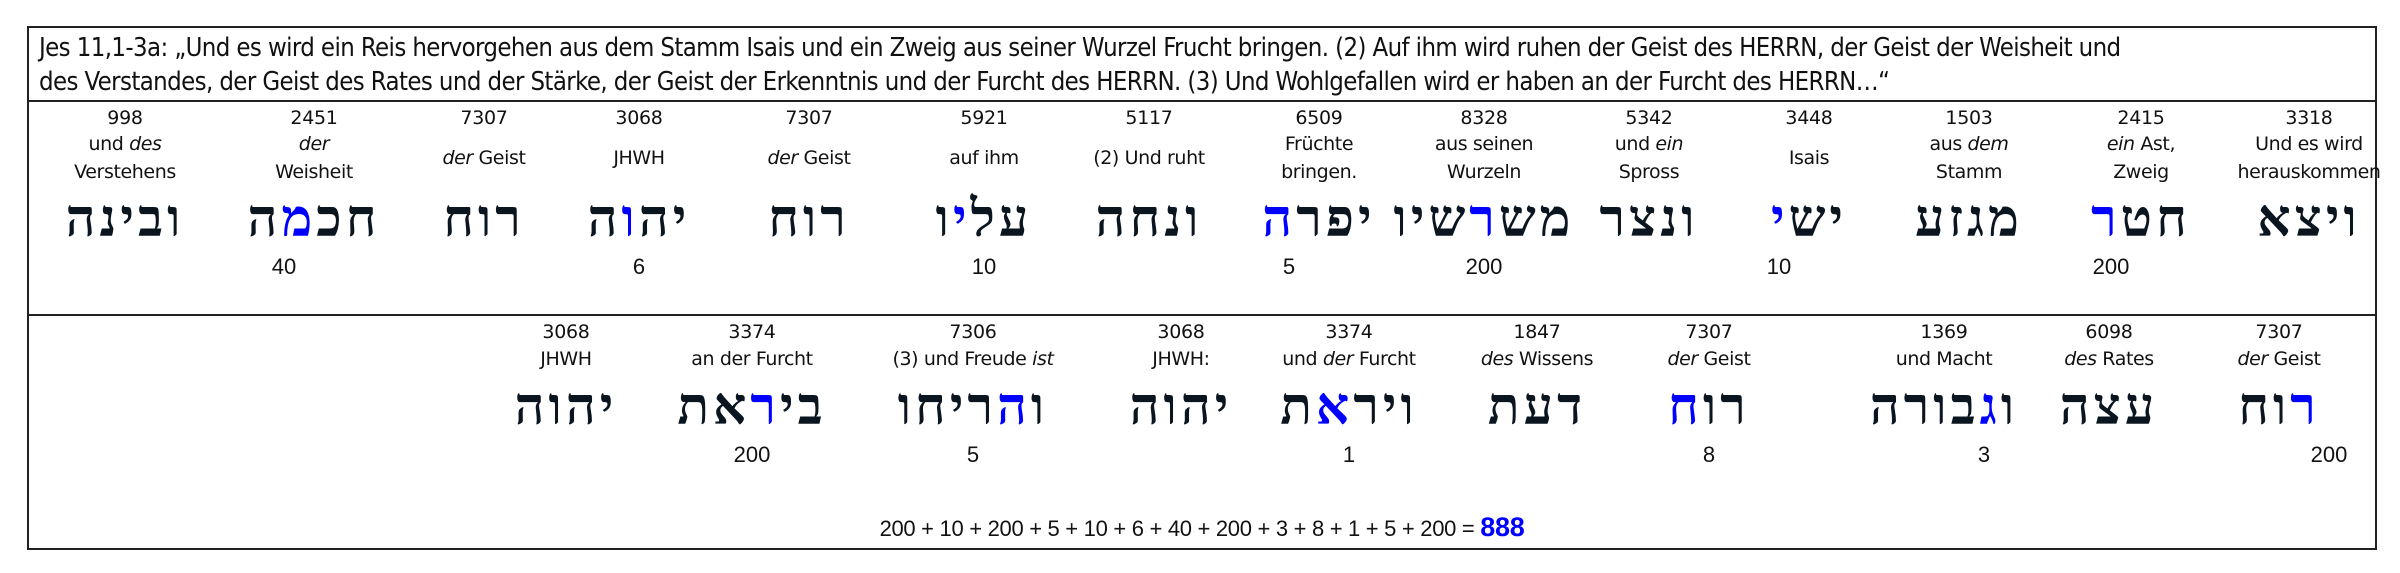 This screenshot has width=2400, height=573. I want to click on gloss-text: Isais, so click(1809, 158).